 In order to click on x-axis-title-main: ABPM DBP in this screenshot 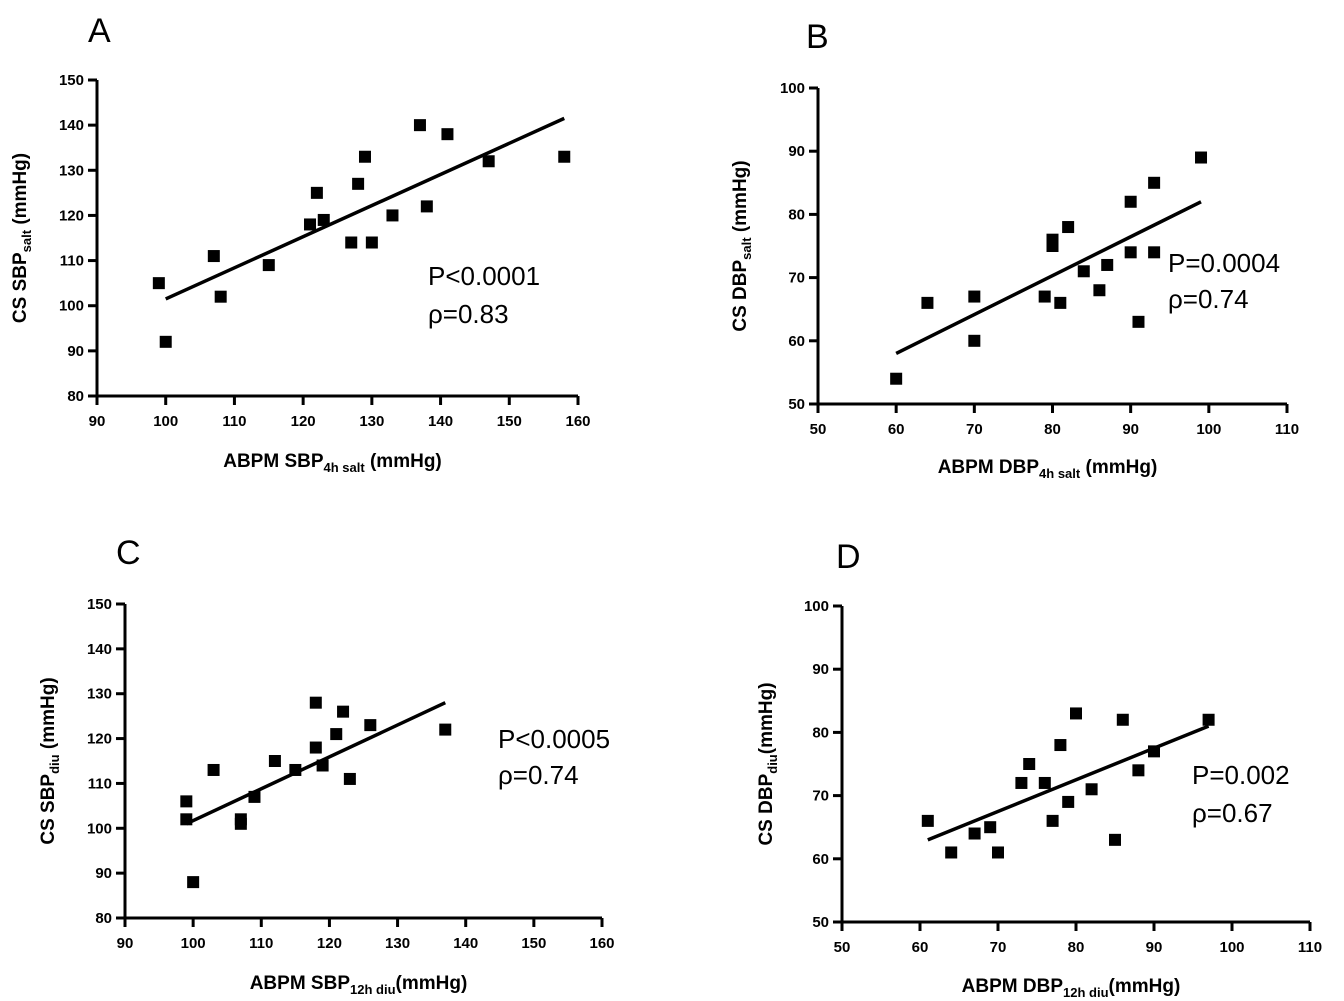, I will do `click(1013, 986)`.